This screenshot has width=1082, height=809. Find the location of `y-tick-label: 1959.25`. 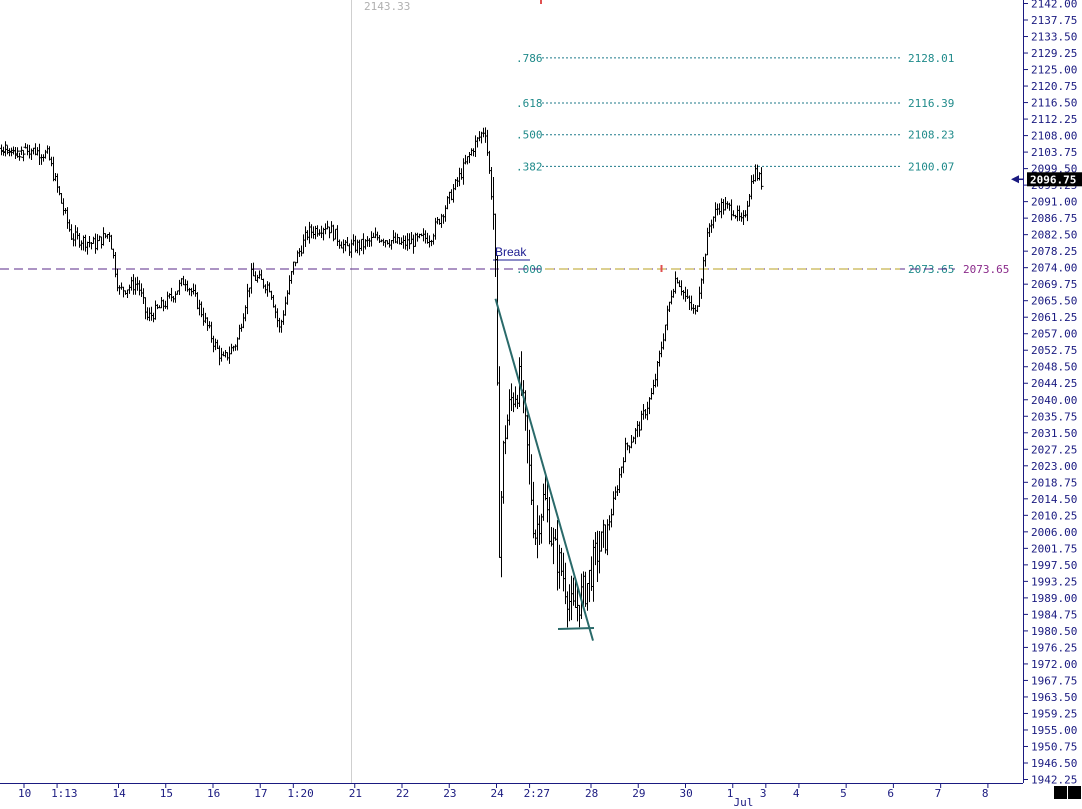

y-tick-label: 1959.25 is located at coordinates (1054, 713).